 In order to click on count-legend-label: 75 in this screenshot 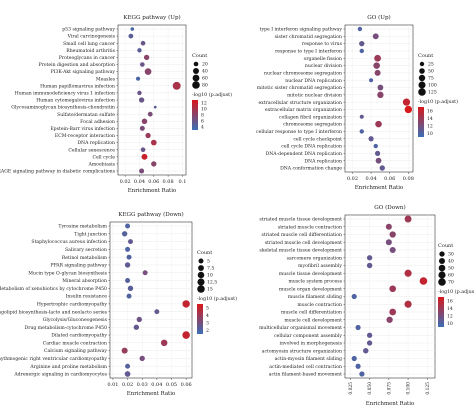, I will do `click(431, 79)`.